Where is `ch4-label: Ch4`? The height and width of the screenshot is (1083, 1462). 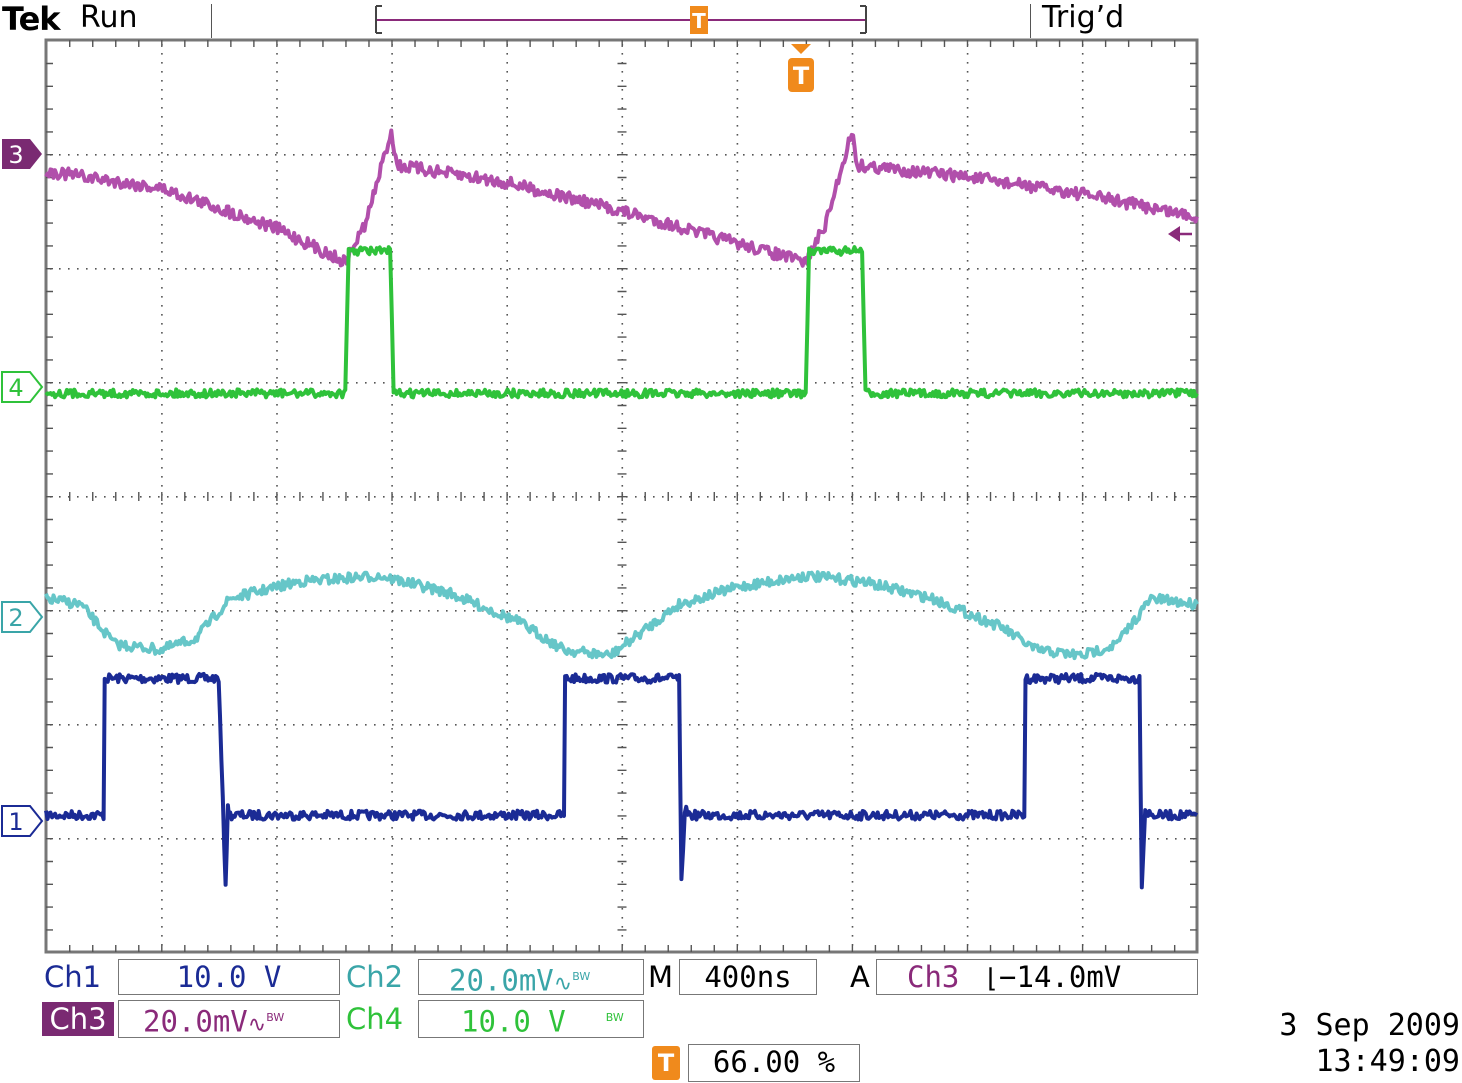
ch4-label: Ch4 is located at coordinates (375, 1019).